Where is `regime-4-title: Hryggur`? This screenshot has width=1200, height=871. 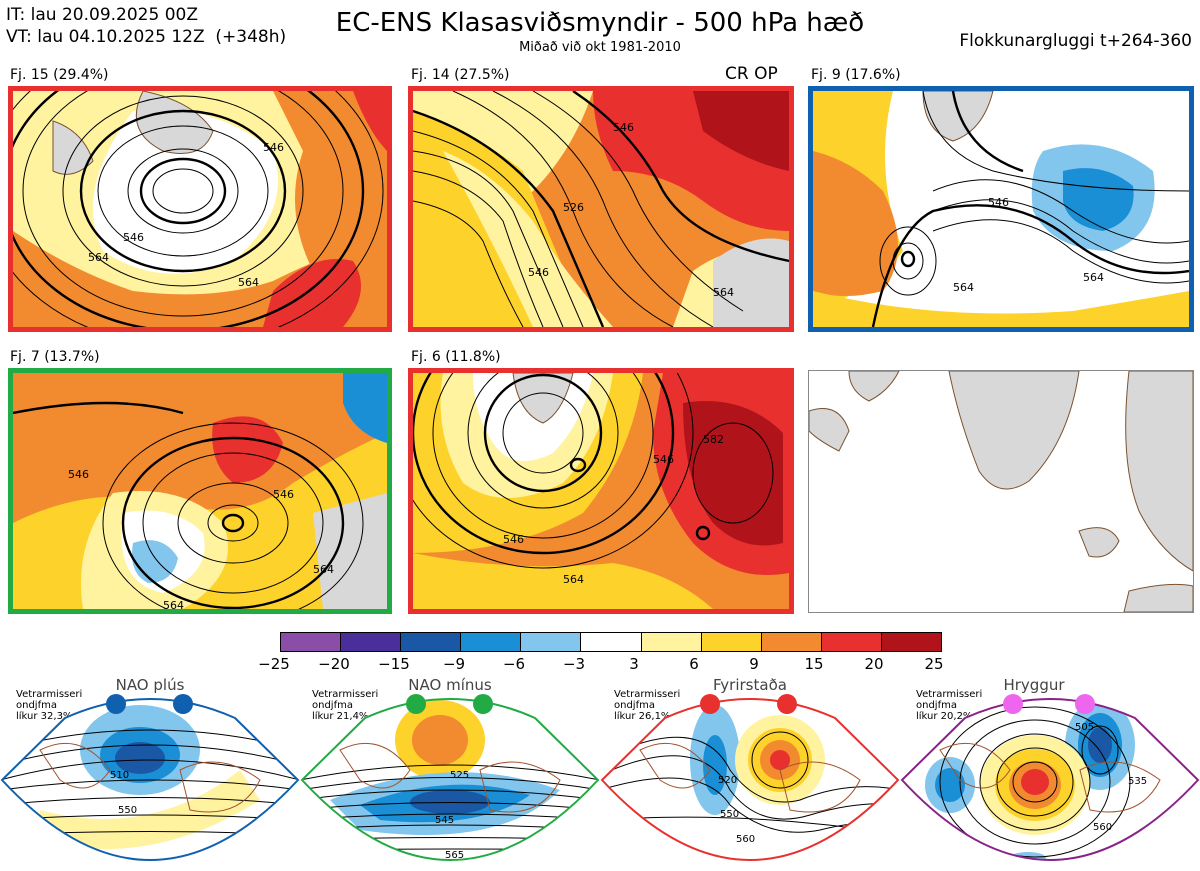 regime-4-title: Hryggur is located at coordinates (1034, 685).